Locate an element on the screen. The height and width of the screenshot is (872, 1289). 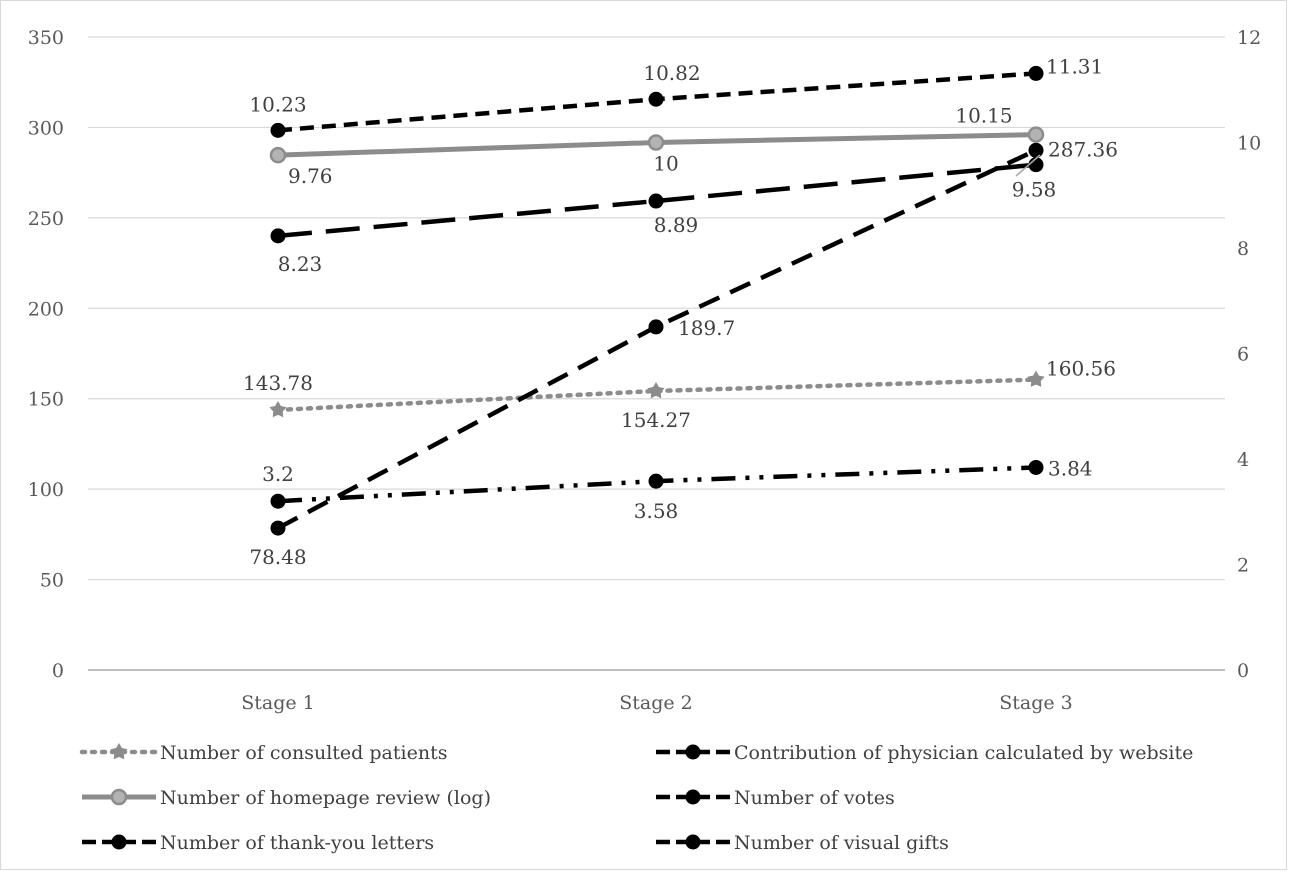
data-label: 160.56 is located at coordinates (1081, 369).